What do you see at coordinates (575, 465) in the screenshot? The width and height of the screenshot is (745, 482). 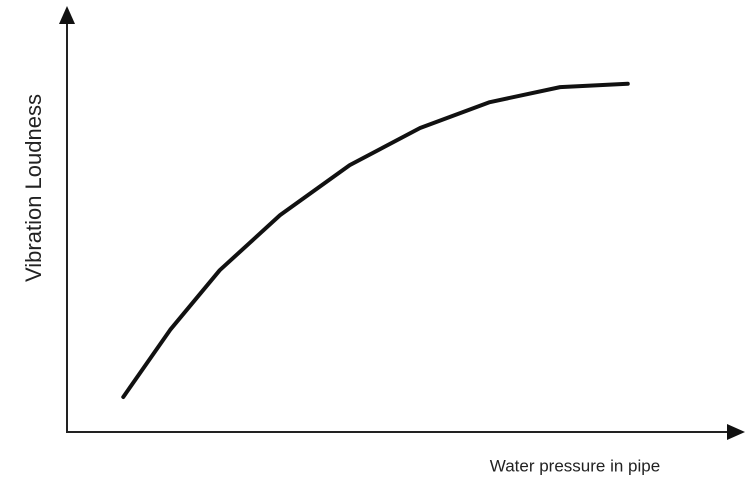 I see `x-axis-label: Water pressure in pipe` at bounding box center [575, 465].